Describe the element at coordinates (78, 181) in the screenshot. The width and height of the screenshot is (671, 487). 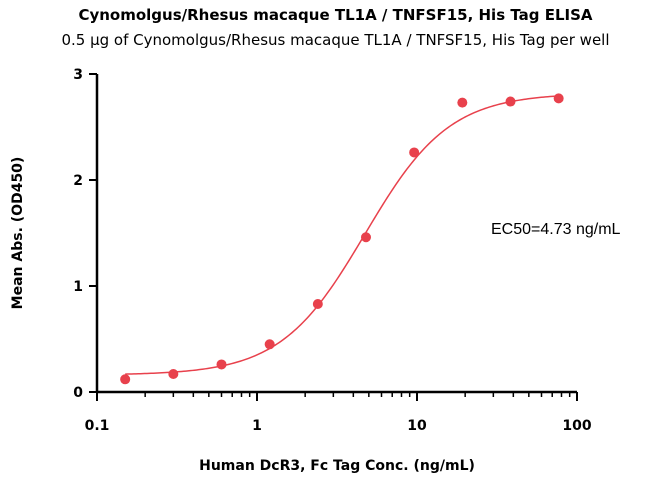
I see `y-tick-label: 2` at that location.